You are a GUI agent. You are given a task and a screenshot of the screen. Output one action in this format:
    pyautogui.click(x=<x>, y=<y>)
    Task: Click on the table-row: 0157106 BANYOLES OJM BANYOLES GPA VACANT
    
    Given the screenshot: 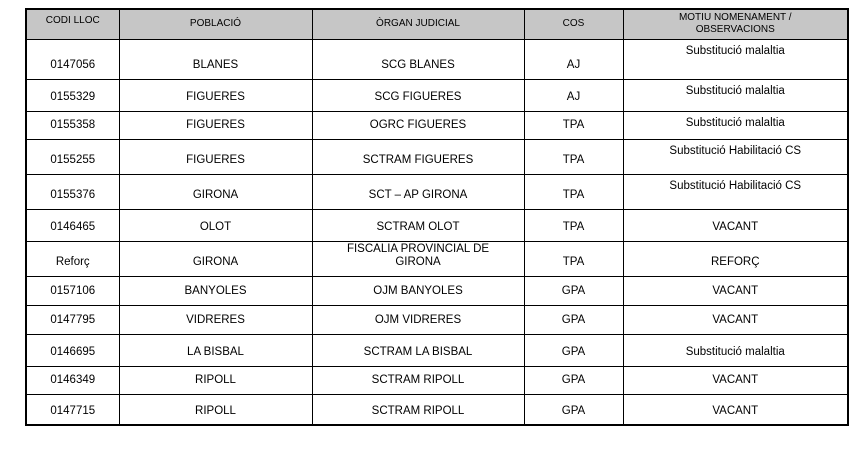 What is the action you would take?
    pyautogui.click(x=437, y=290)
    